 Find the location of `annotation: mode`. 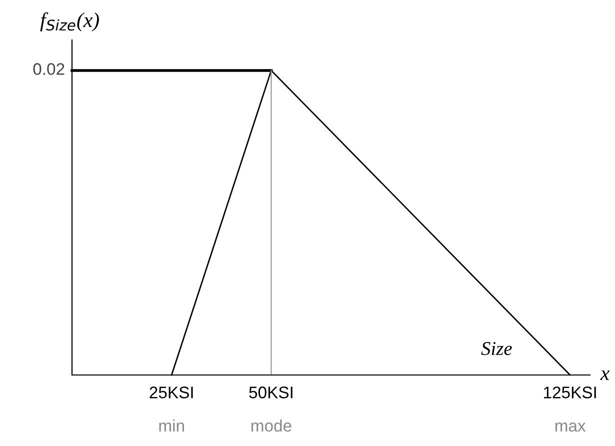

annotation: mode is located at coordinates (271, 425).